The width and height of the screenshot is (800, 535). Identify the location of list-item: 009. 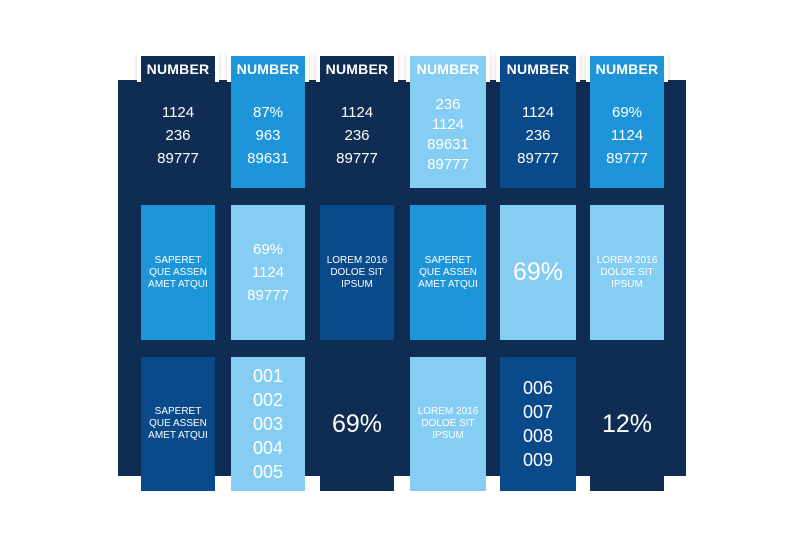
(538, 460).